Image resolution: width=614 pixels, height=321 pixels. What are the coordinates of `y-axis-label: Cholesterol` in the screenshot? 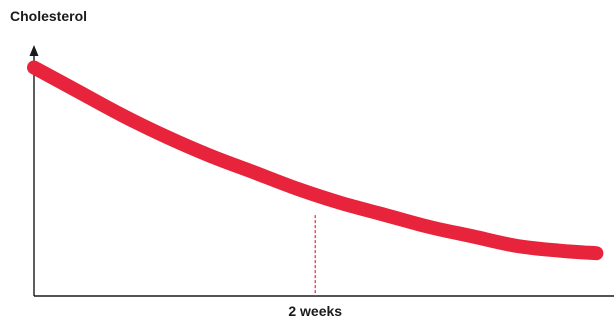 It's located at (48, 16).